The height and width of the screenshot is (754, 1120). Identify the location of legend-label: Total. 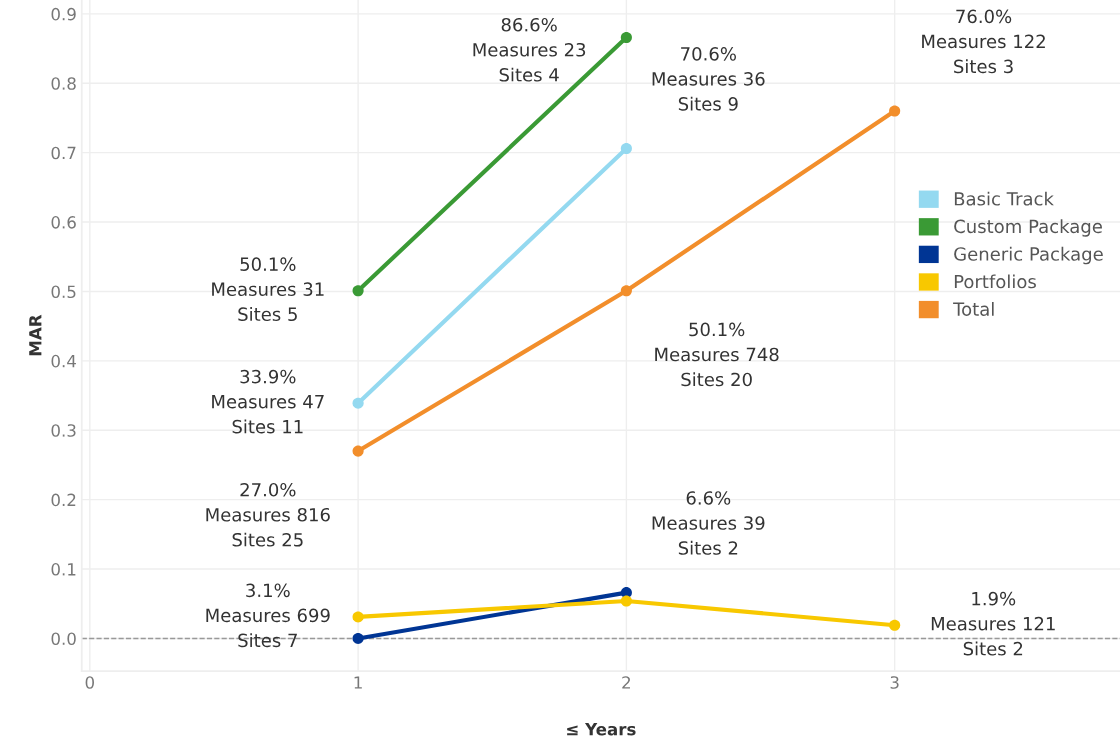
(973, 308).